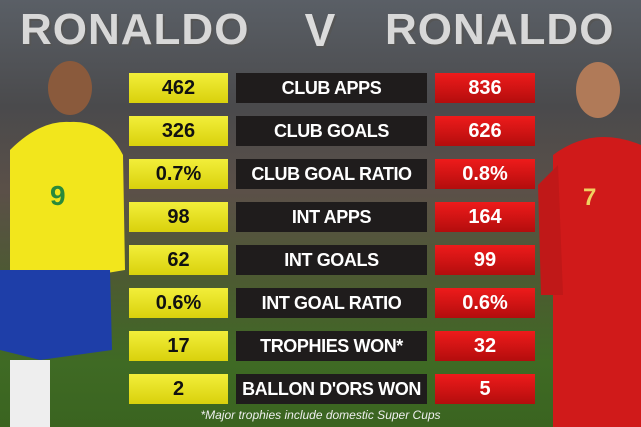 This screenshot has height=427, width=641. I want to click on right-value-box: 99, so click(485, 260).